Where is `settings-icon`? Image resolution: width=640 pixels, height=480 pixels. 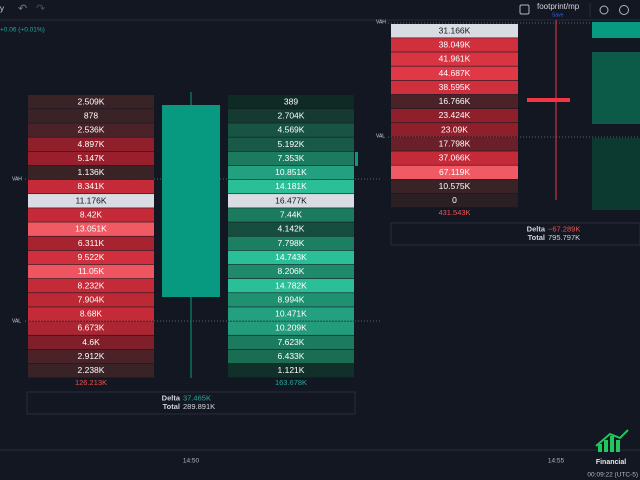
settings-icon is located at coordinates (624, 10).